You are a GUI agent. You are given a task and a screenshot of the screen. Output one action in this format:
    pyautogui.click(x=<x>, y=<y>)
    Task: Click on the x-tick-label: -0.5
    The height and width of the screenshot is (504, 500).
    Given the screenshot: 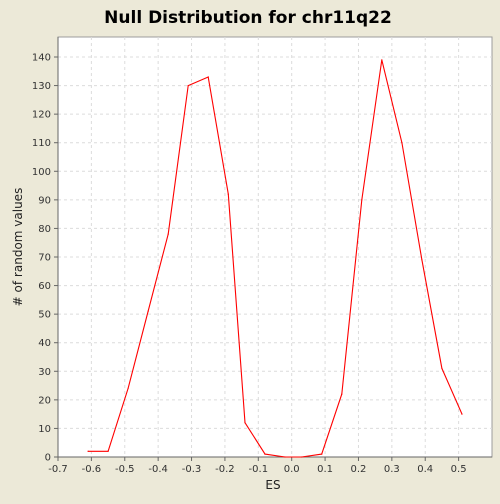 What is the action you would take?
    pyautogui.click(x=125, y=469)
    